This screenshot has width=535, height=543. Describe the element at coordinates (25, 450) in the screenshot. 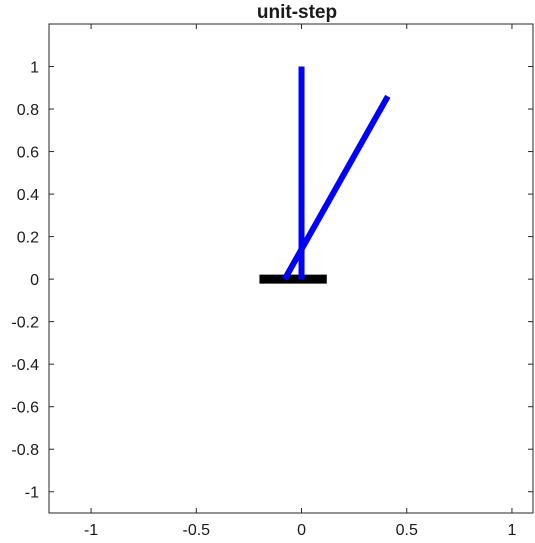

I see `y-tick-label: -0.8` at that location.